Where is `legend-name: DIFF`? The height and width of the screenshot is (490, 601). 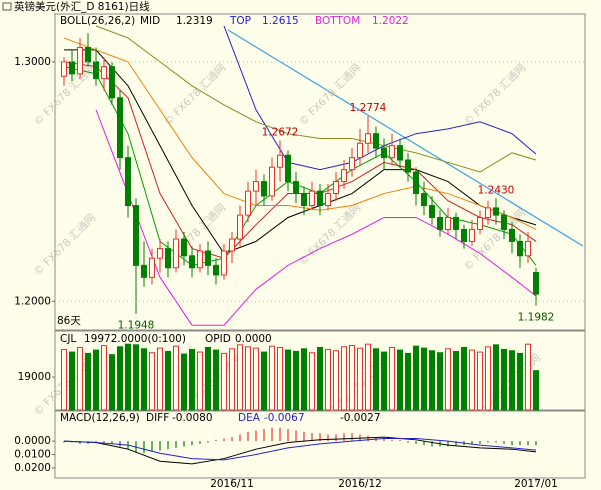
legend-name: DIFF is located at coordinates (157, 418).